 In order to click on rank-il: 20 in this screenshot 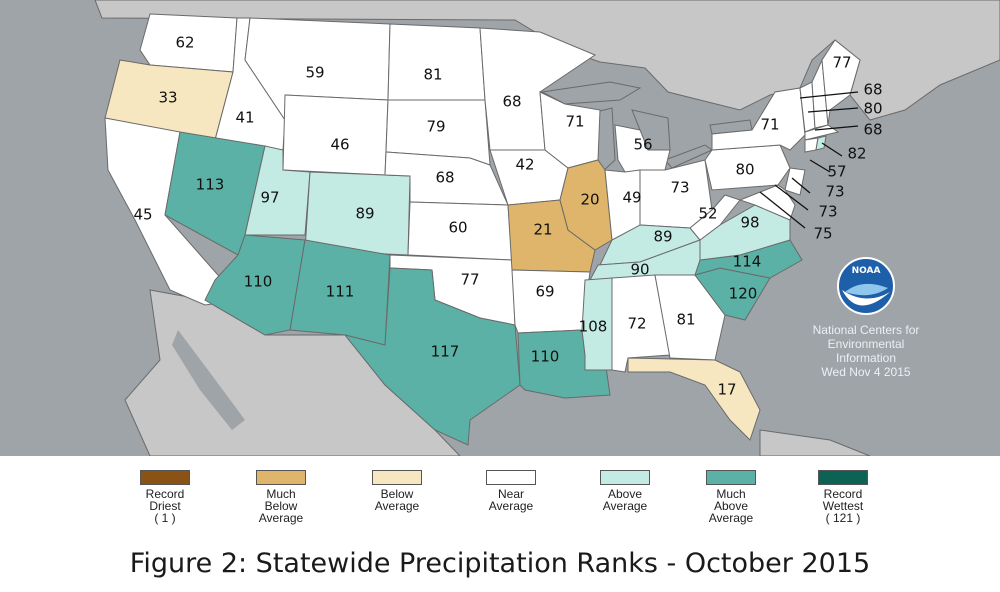, I will do `click(589, 200)`.